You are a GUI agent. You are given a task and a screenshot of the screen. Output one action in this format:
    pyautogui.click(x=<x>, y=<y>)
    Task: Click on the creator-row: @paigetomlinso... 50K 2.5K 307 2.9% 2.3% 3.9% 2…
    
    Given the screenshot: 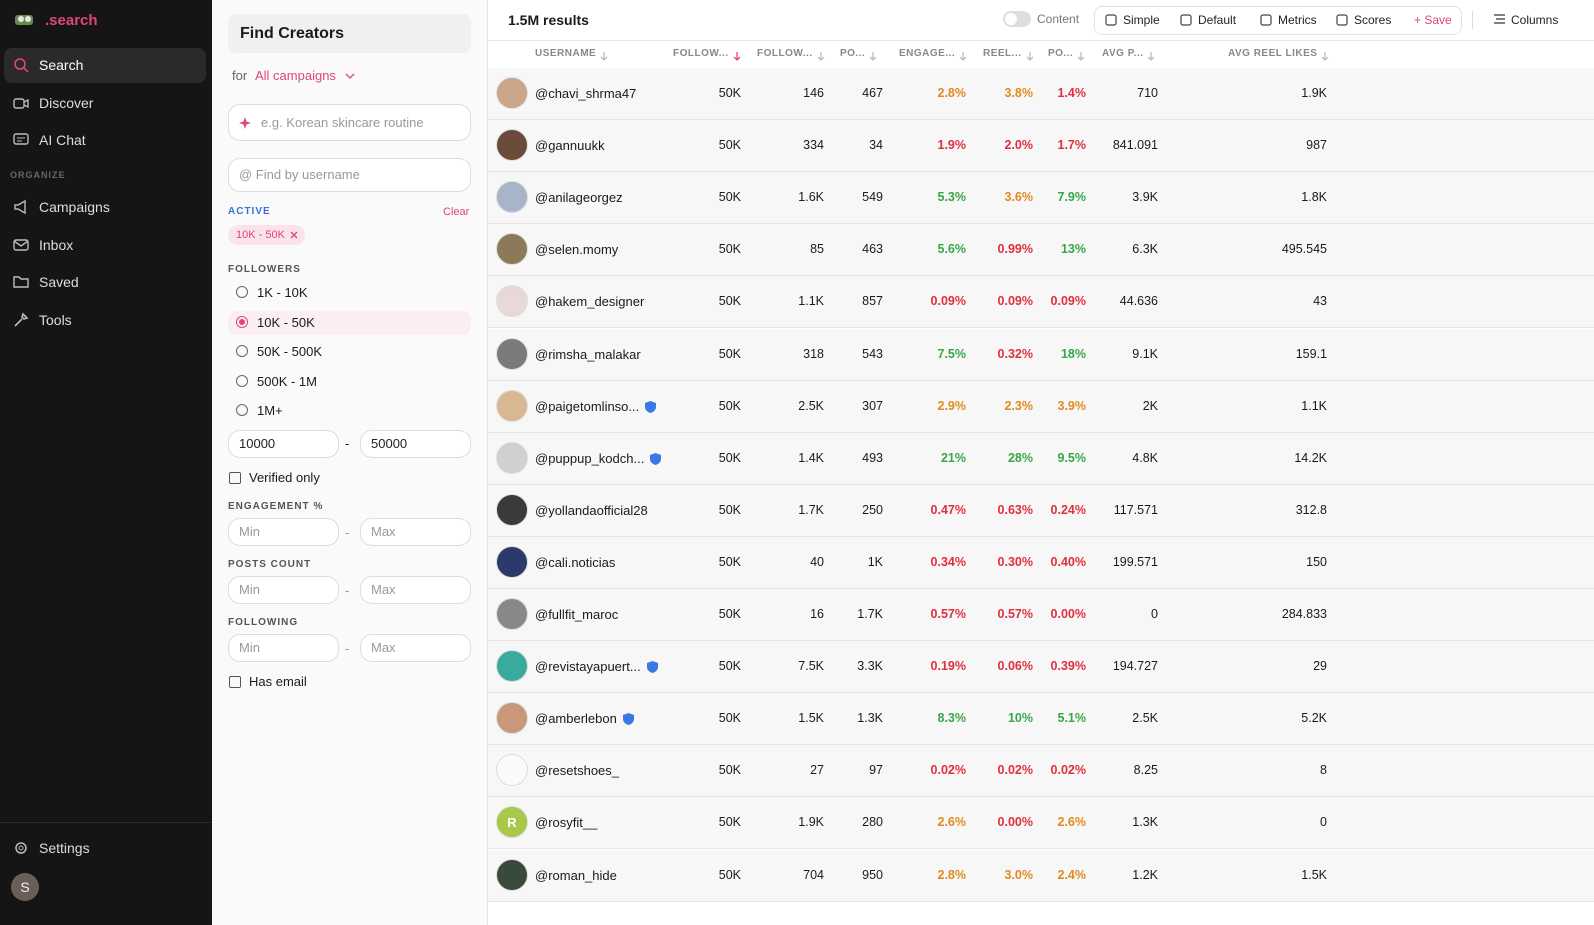 What is the action you would take?
    pyautogui.click(x=1041, y=406)
    